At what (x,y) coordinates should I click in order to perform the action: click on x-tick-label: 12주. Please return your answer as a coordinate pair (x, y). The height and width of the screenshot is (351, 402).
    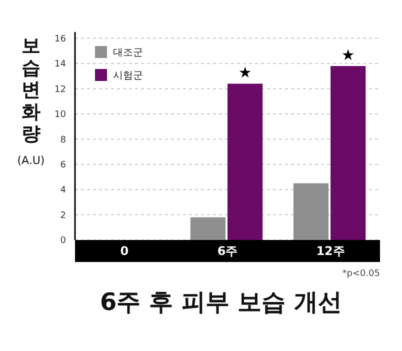
    Looking at the image, I should click on (330, 251).